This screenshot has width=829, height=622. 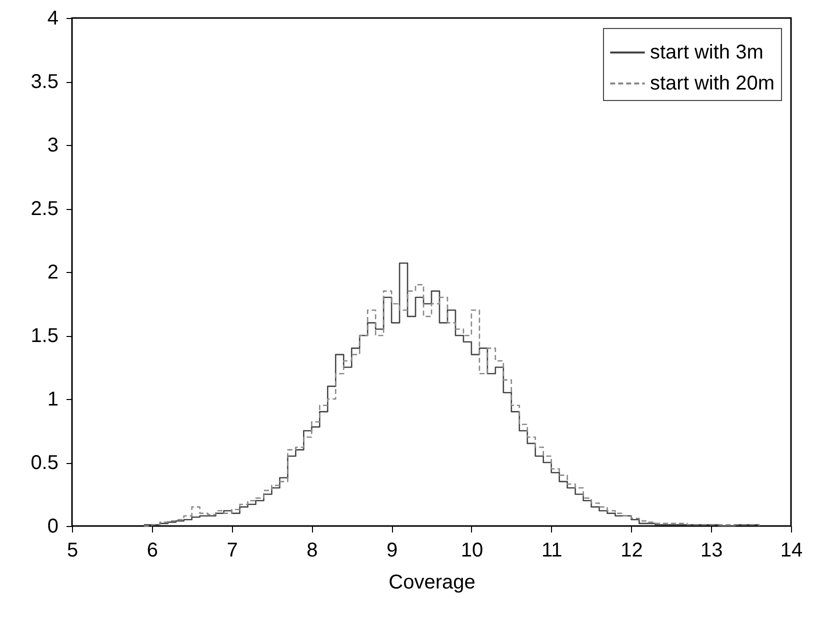 What do you see at coordinates (44, 336) in the screenshot?
I see `y-tick-label: 1.5` at bounding box center [44, 336].